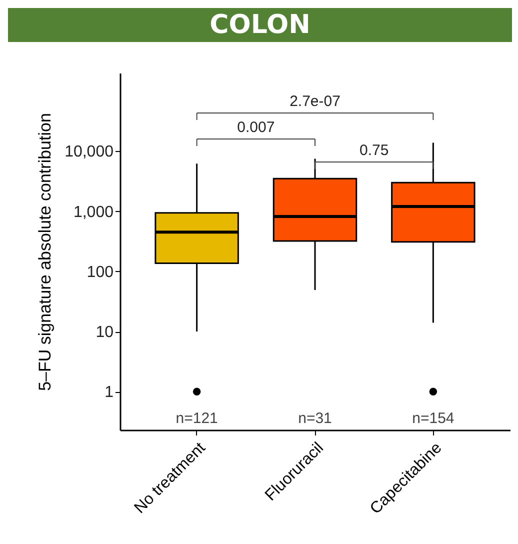 This screenshot has height=544, width=518. What do you see at coordinates (89, 152) in the screenshot?
I see `y-tick-label: 10,000` at bounding box center [89, 152].